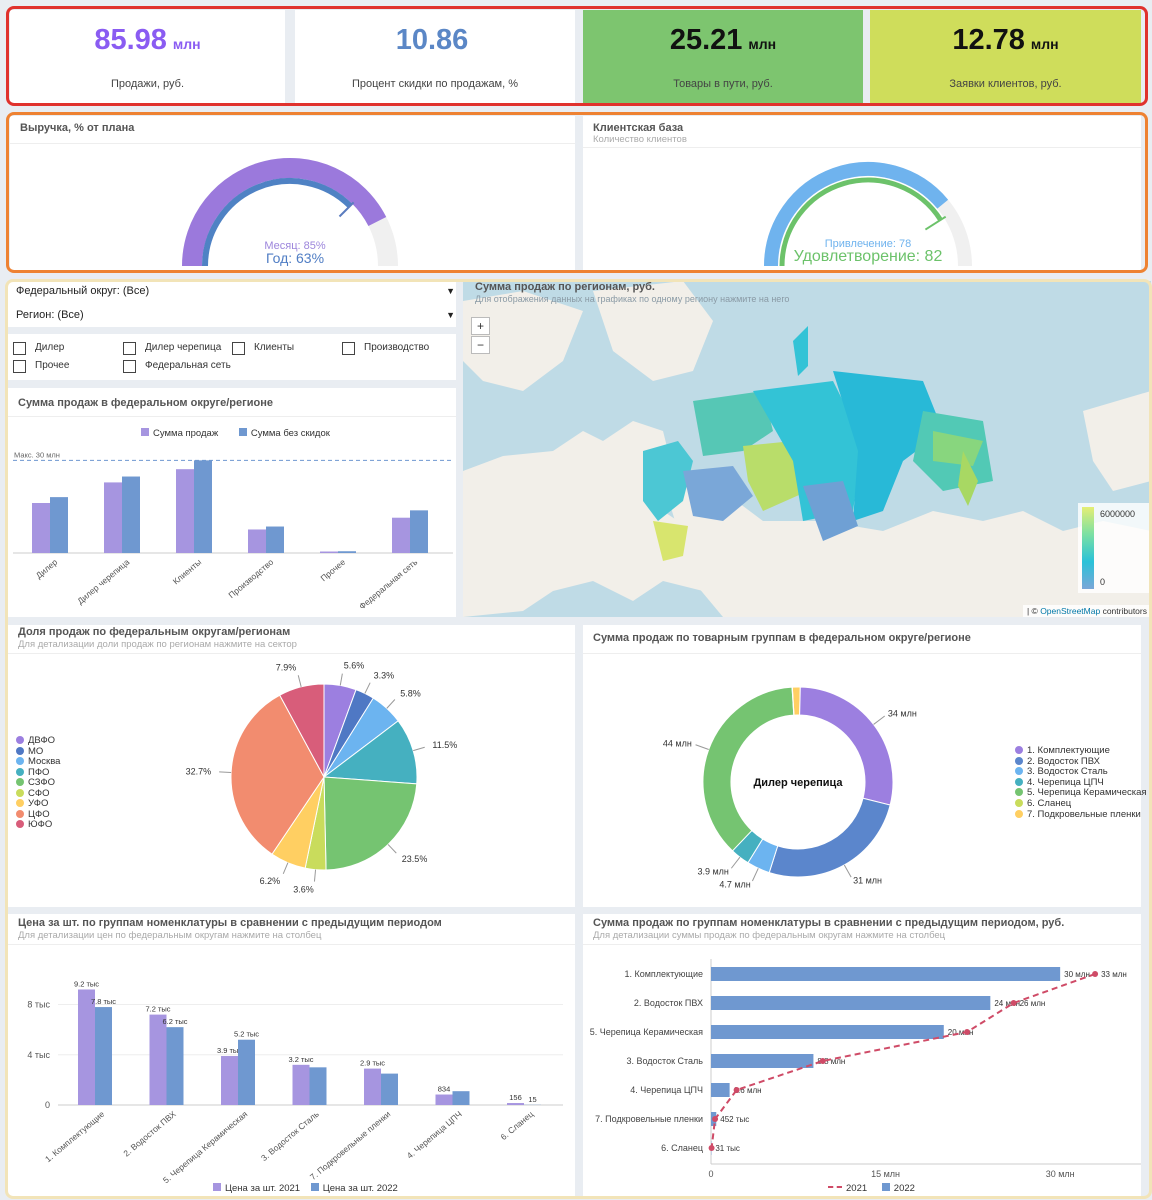 The image size is (1152, 1200). I want to click on gauge-attract-arc, so click(856, 214).